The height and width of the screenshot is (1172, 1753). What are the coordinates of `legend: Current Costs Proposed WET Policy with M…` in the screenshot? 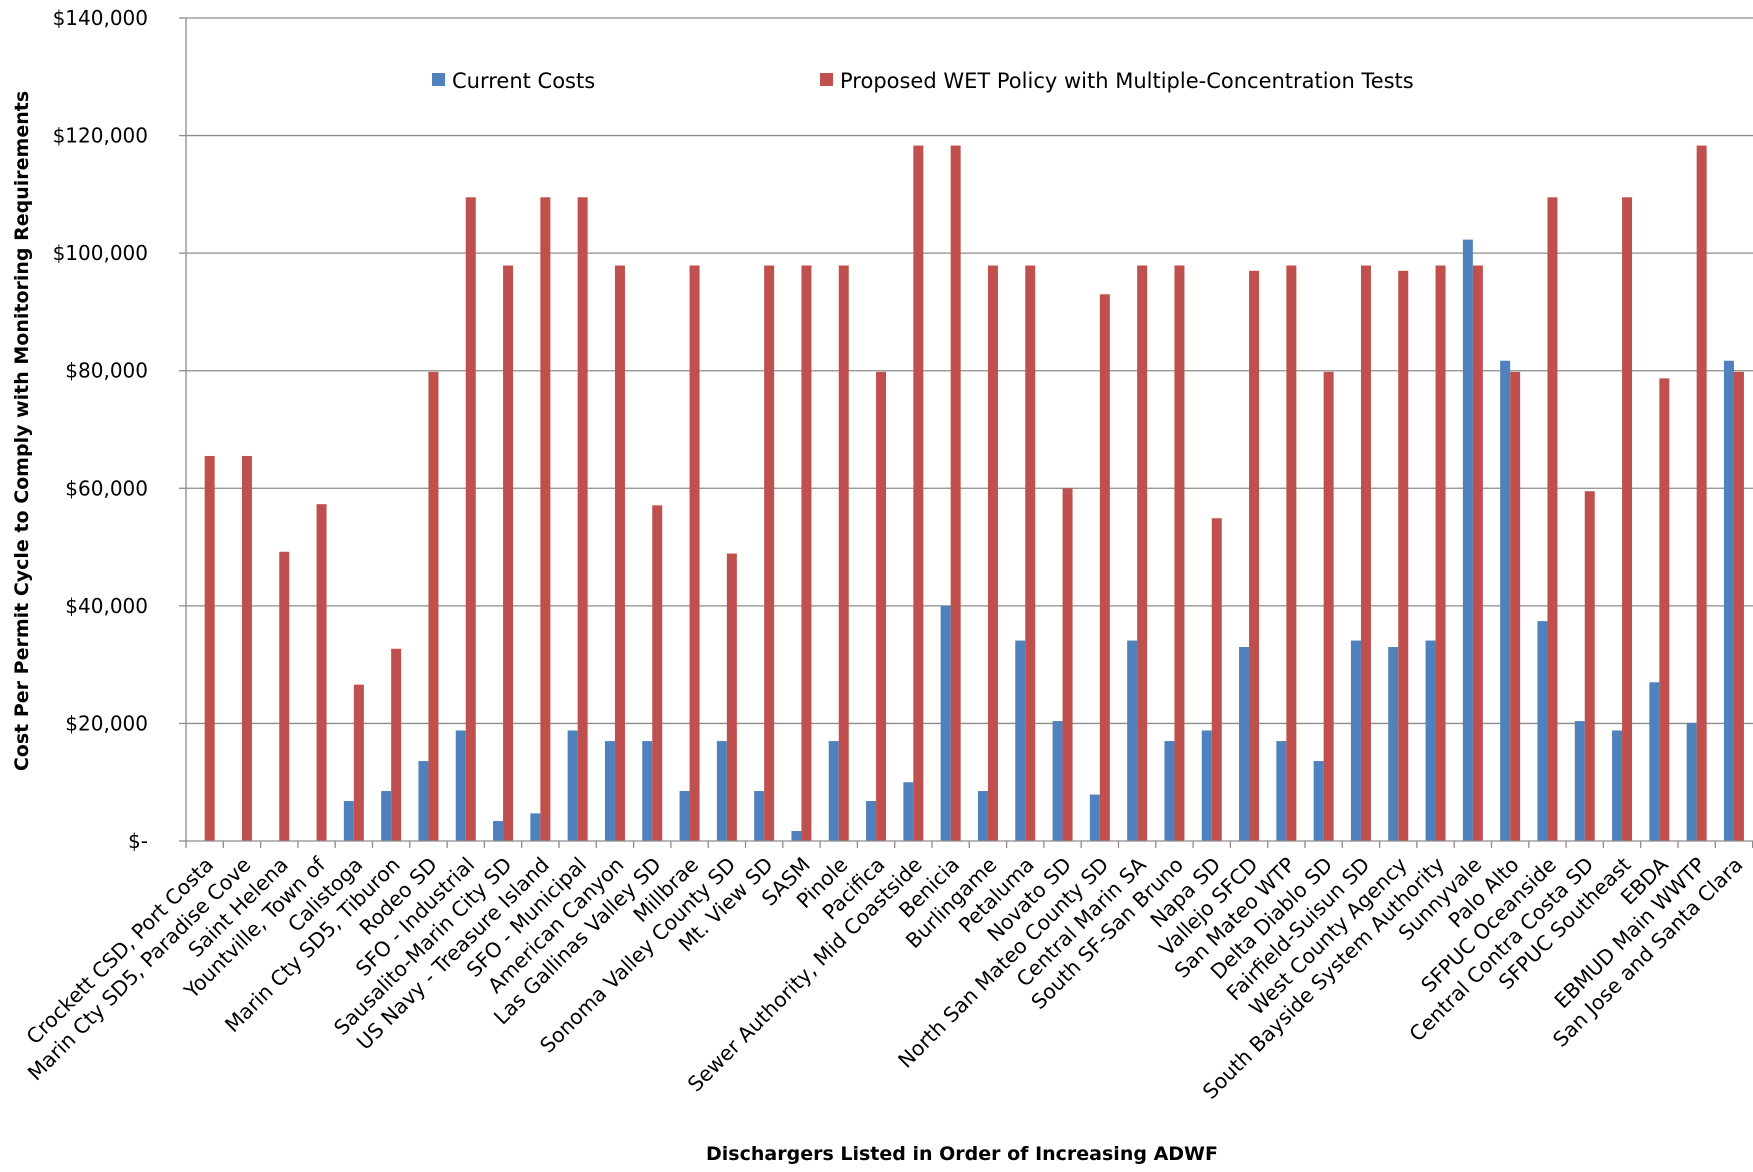 It's located at (923, 81).